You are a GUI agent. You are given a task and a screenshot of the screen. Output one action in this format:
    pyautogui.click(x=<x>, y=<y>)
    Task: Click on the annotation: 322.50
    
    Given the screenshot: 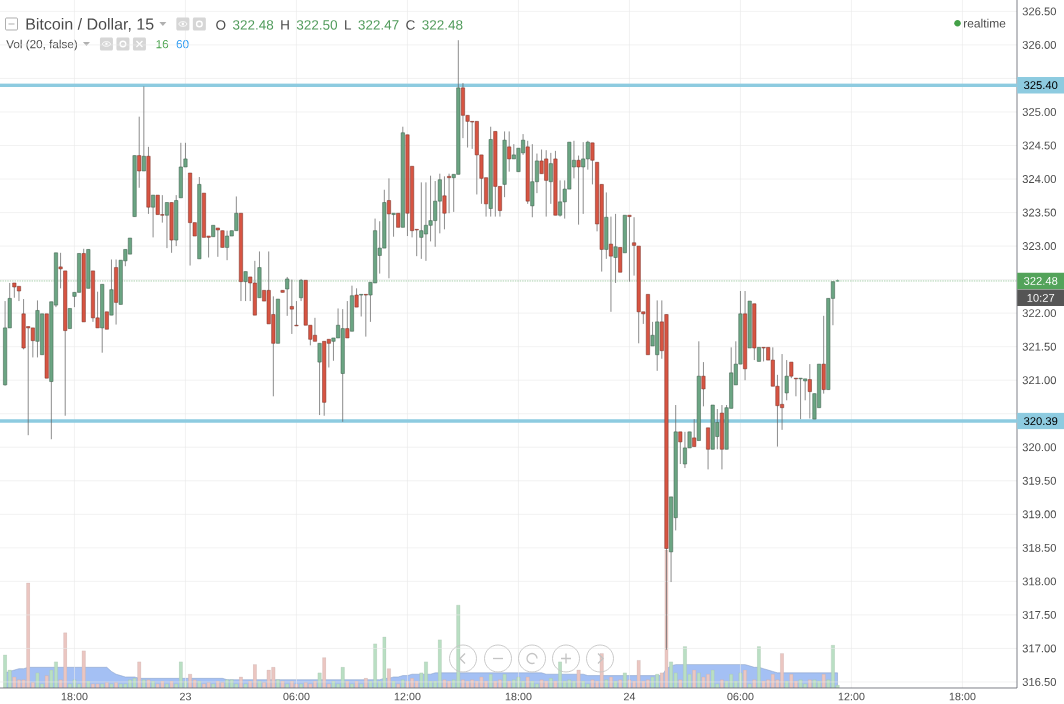 What is the action you would take?
    pyautogui.click(x=317, y=25)
    